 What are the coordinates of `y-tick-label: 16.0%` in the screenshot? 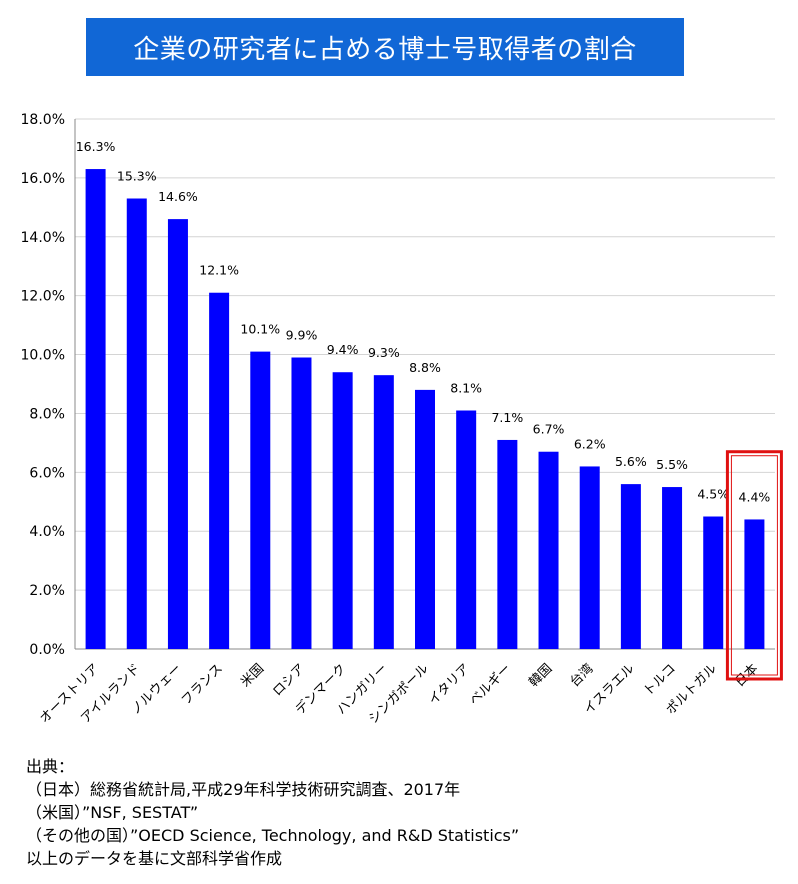 It's located at (43, 179).